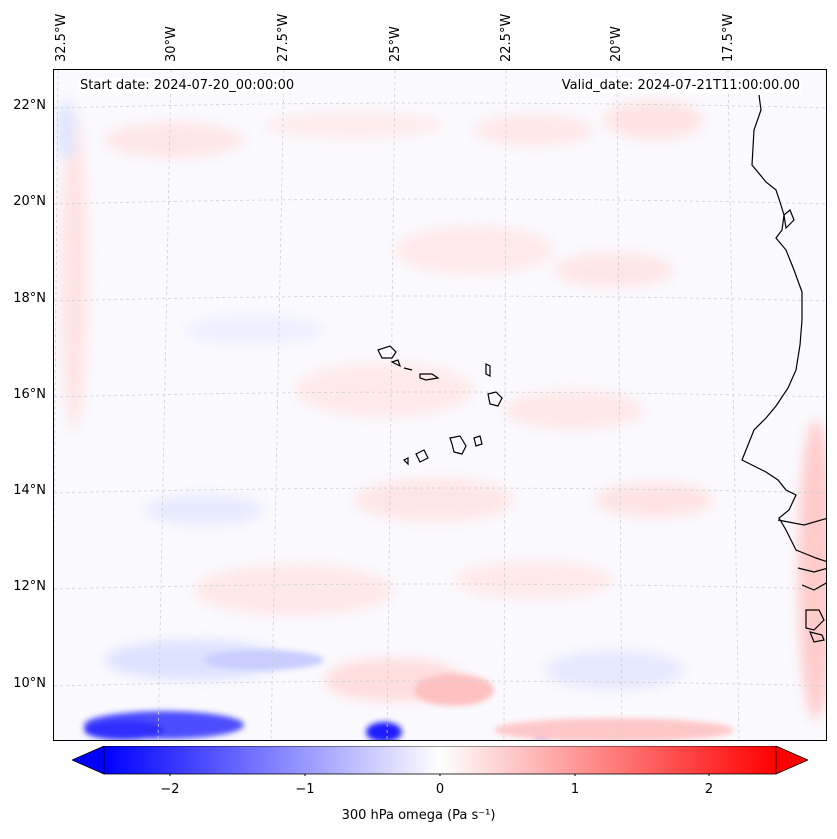 This screenshot has width=837, height=839. I want to click on valid-date-label: Valid_date: 2024-07-21T11:00:00.00, so click(680, 85).